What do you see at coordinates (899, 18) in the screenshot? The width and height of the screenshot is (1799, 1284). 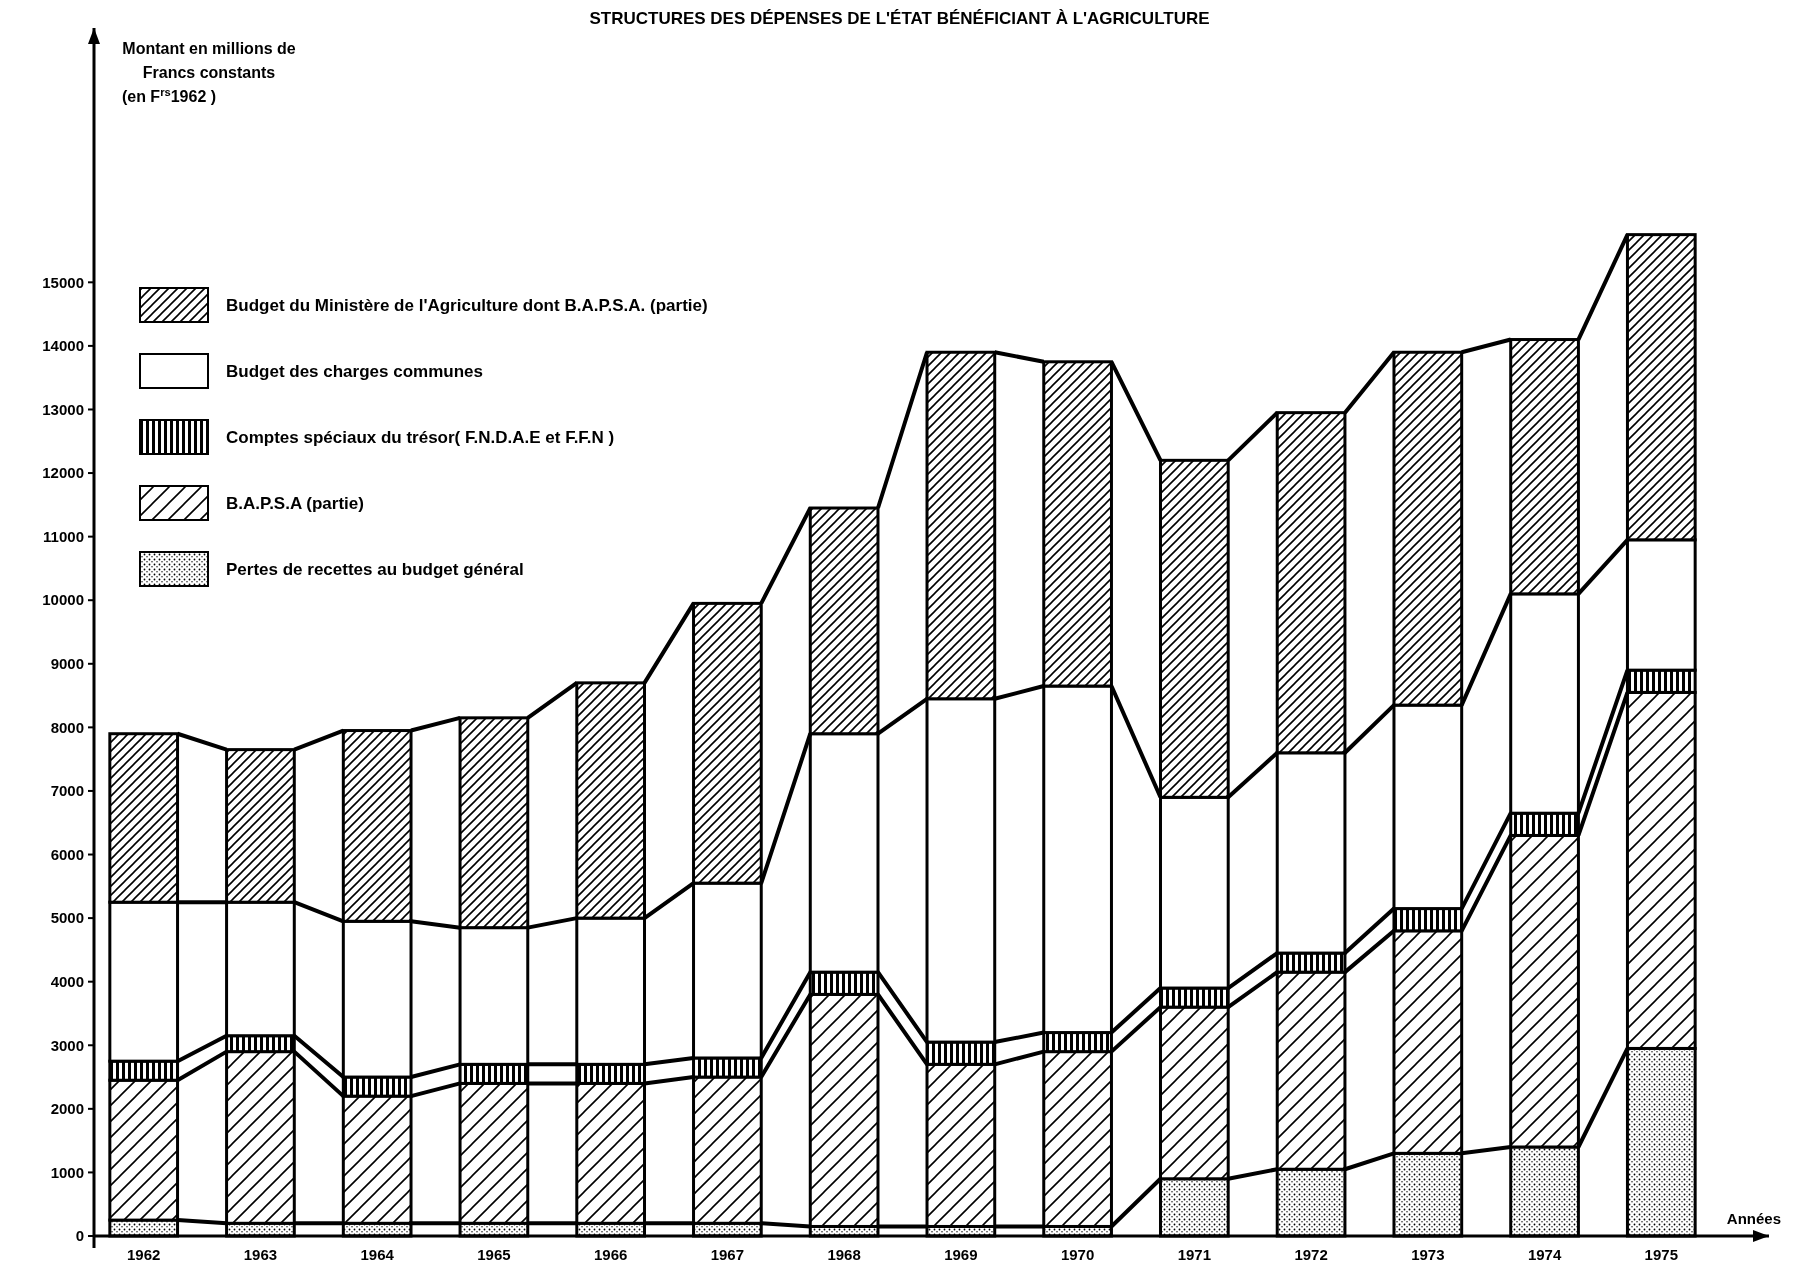 I see `chart-title: STRUCTURES DES DÉPENSES DE L'ÉTAT BÉNÉFICIANT À L'AGRICULTURE` at bounding box center [899, 18].